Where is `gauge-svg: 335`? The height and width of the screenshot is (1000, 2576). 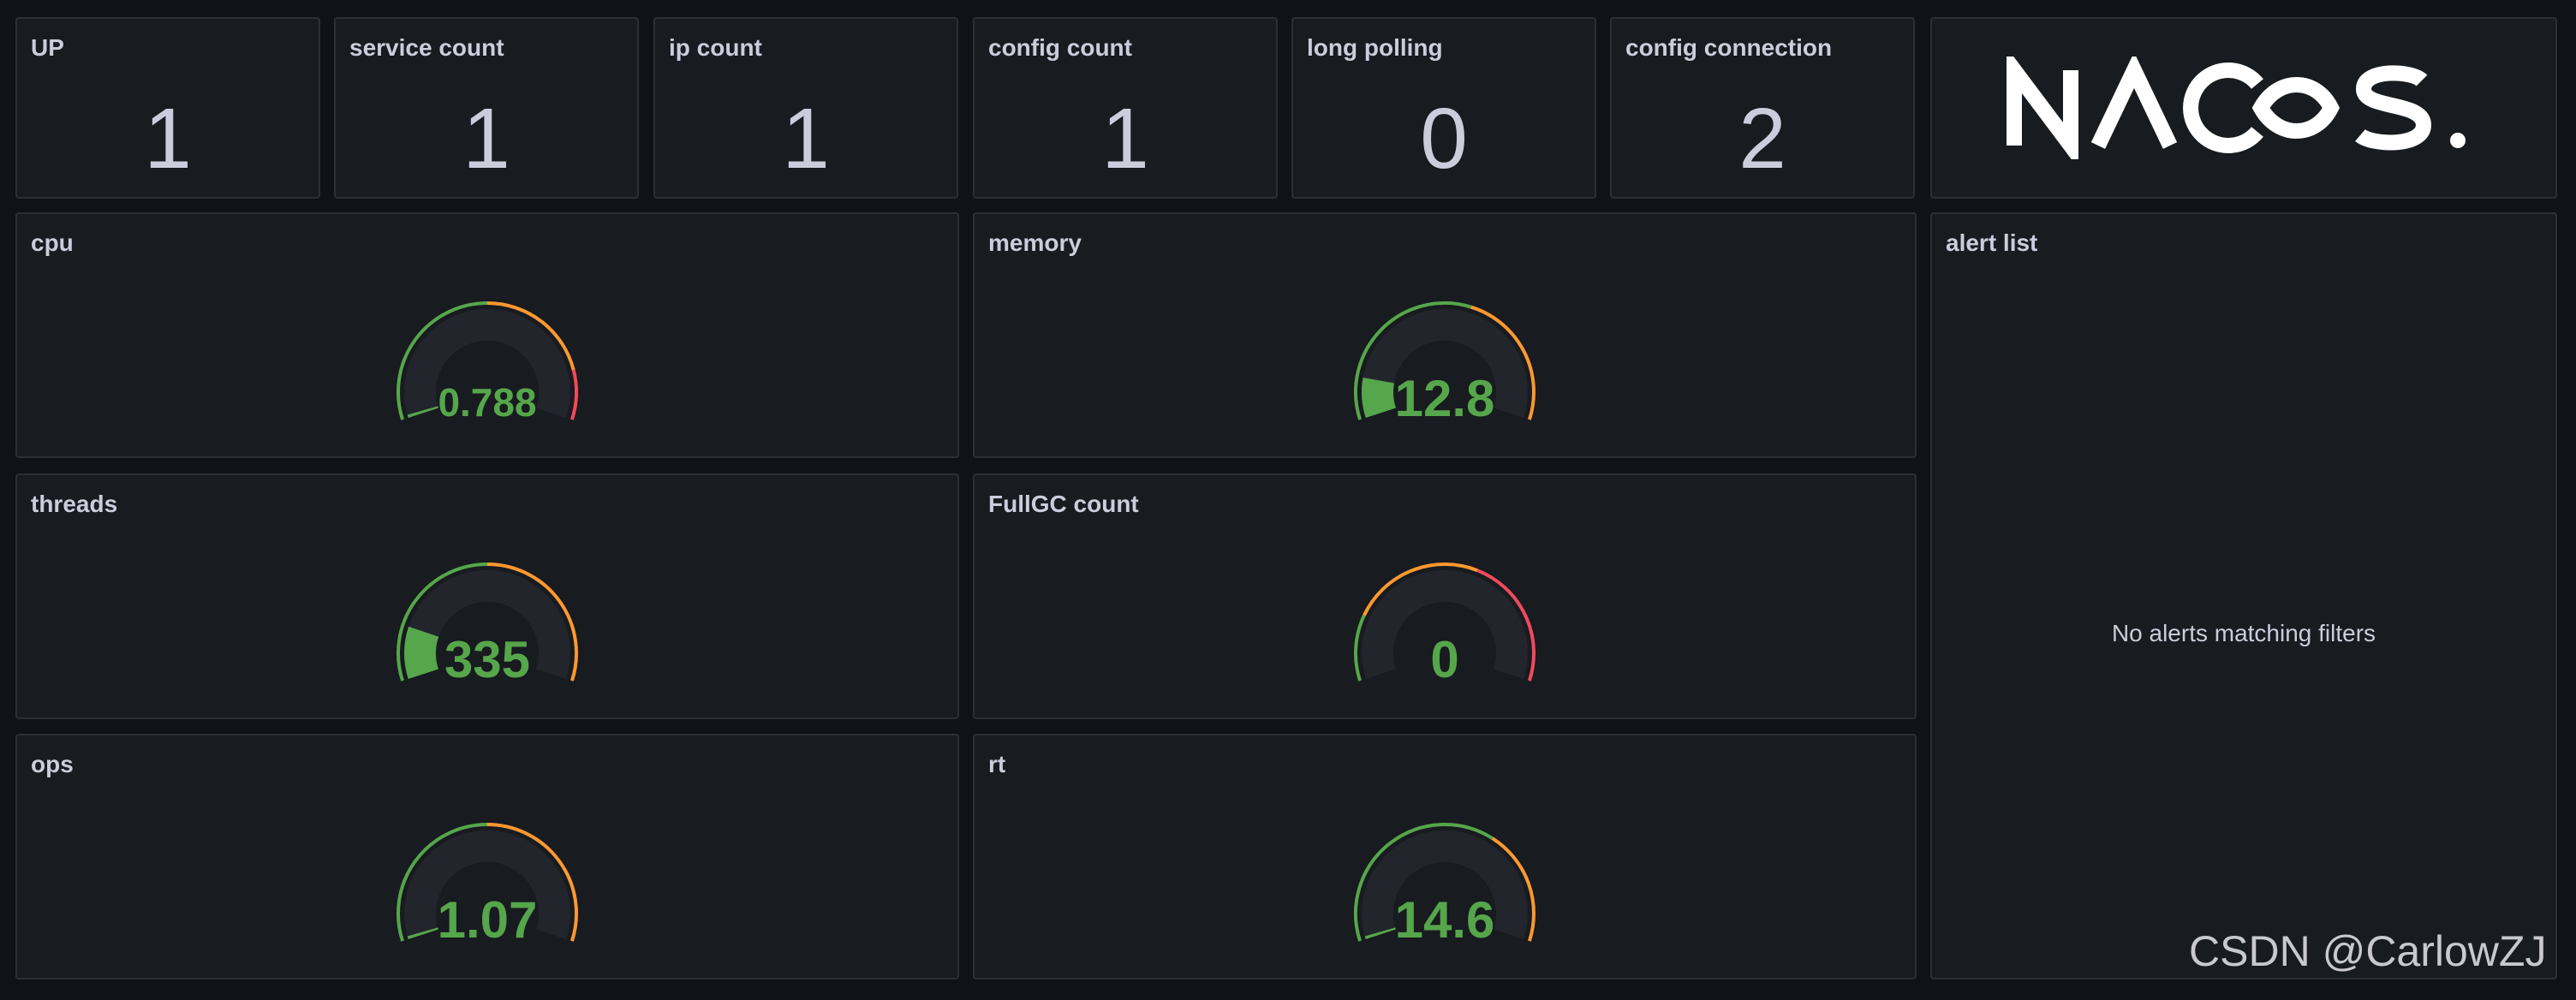 gauge-svg: 335 is located at coordinates (488, 625).